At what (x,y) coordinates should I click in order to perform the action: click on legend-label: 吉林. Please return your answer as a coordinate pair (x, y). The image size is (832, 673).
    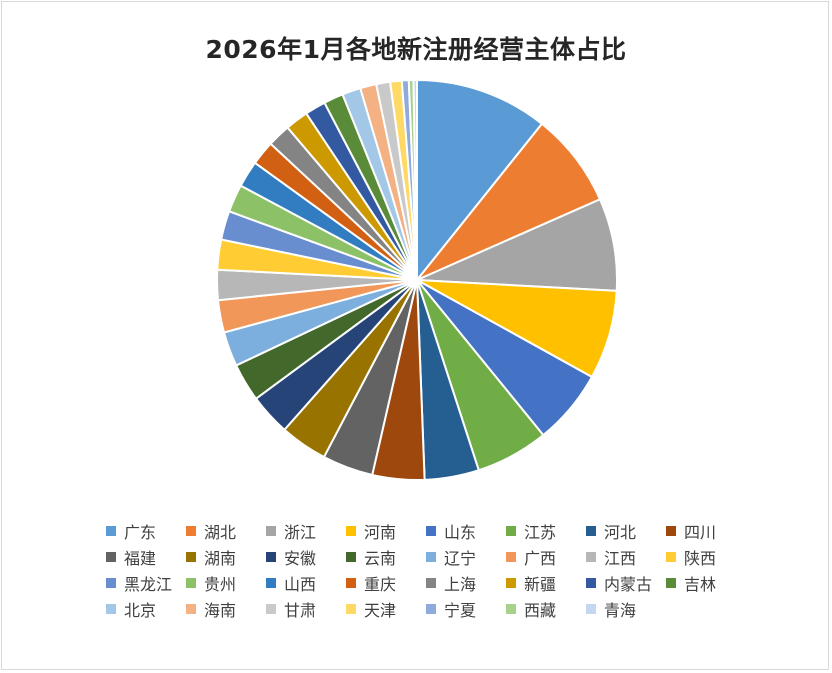
    Looking at the image, I should click on (700, 584).